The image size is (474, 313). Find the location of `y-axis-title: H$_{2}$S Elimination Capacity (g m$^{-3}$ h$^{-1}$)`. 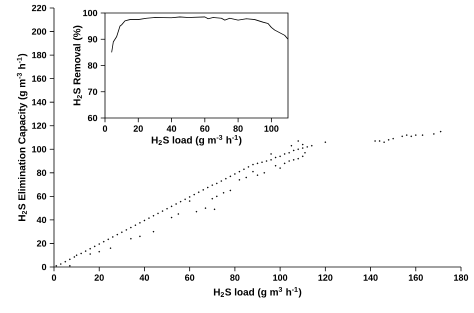

y-axis-title: H$_{2}$S Elimination Capacity (g m$^{-3}$ h$^{-1}$) is located at coordinates (22, 137).